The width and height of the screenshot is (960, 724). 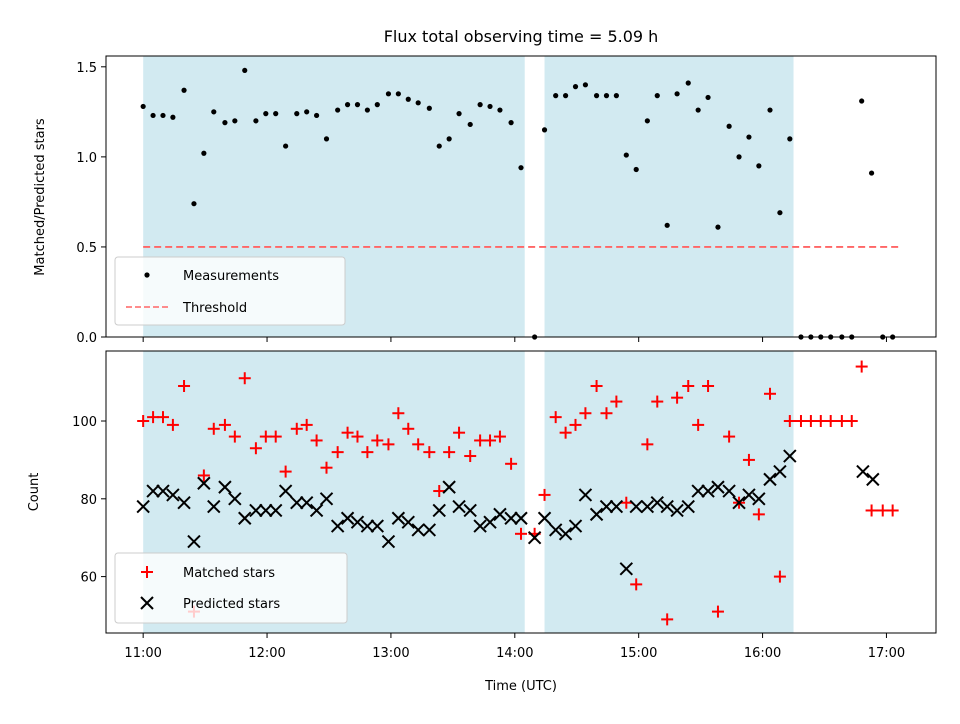 I want to click on chart-title: Flux total observing time = 5.09 h, so click(x=521, y=36).